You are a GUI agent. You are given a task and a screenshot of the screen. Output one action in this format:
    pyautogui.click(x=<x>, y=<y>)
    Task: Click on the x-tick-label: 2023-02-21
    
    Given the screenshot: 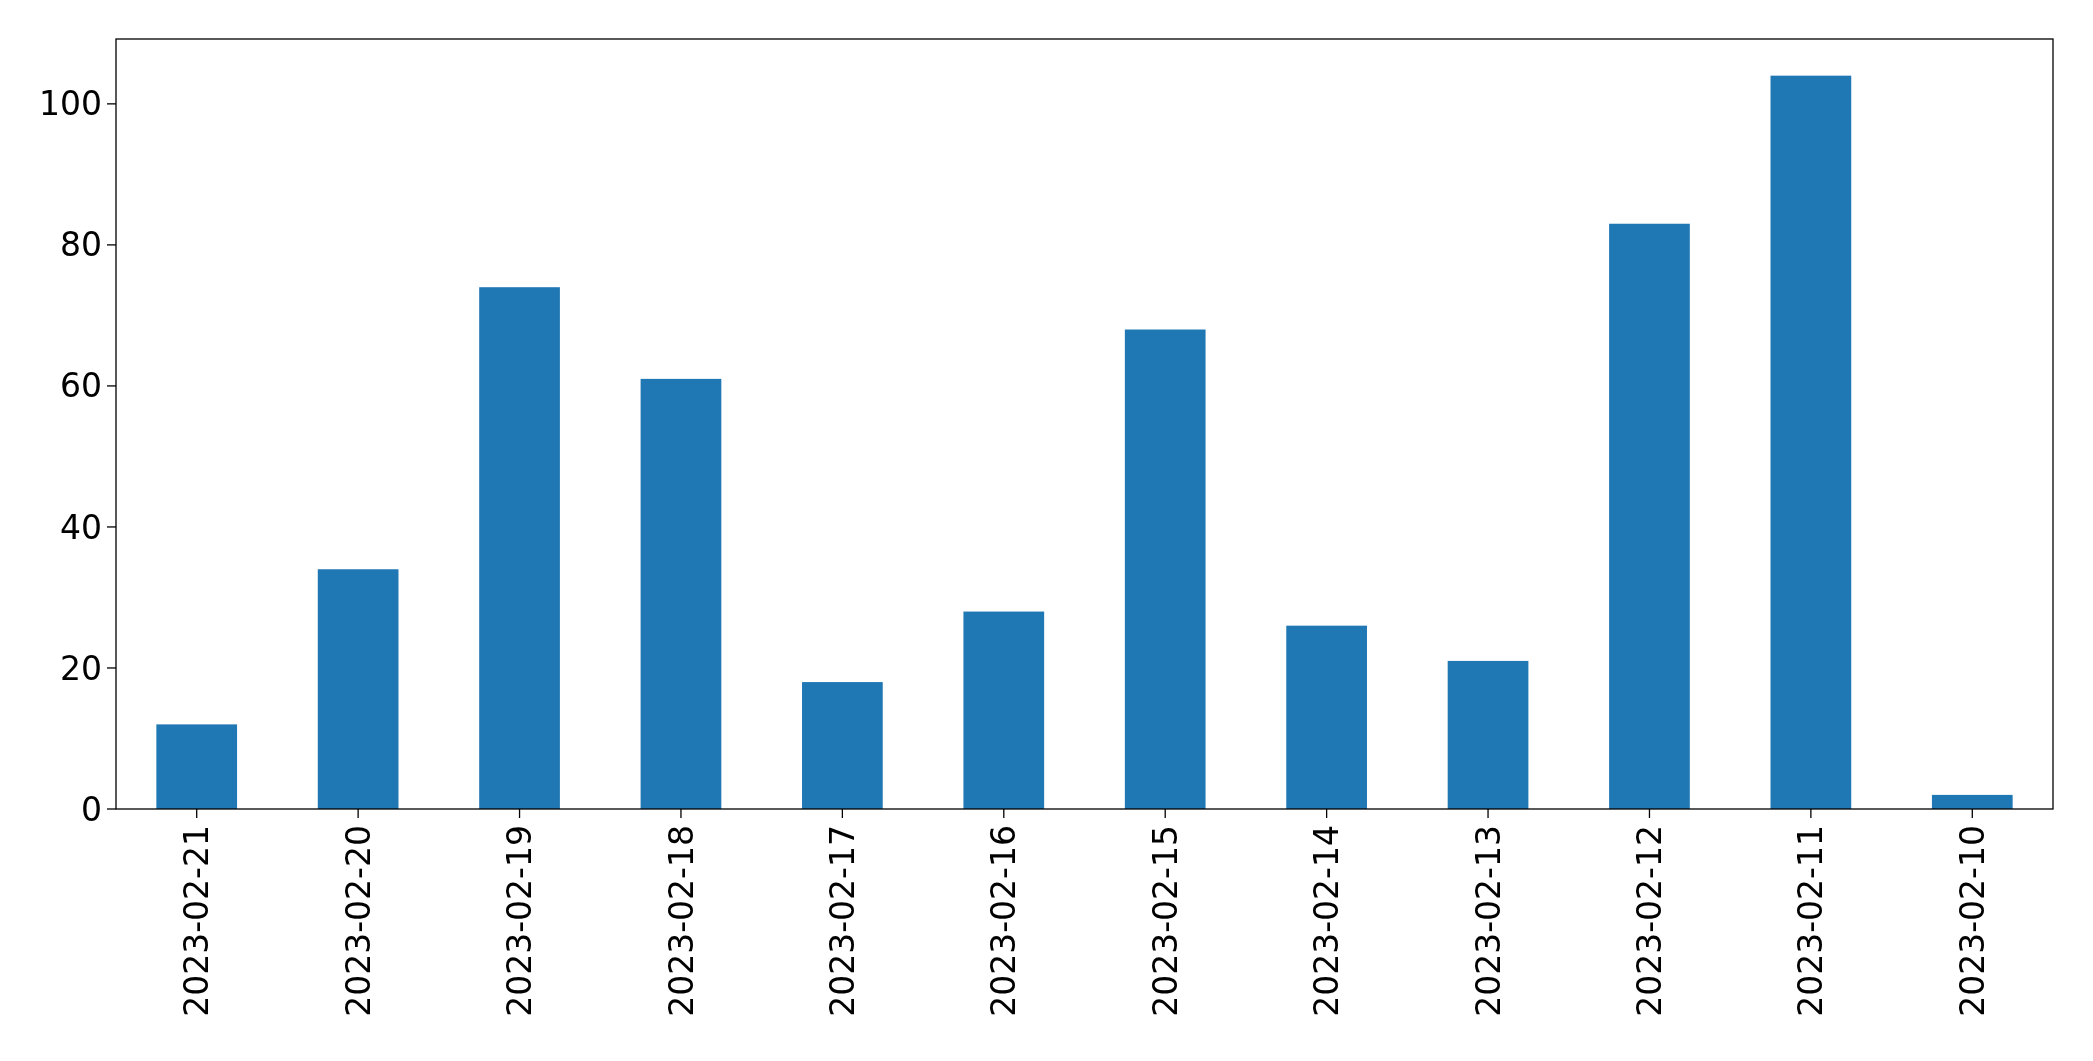 What is the action you would take?
    pyautogui.click(x=197, y=921)
    